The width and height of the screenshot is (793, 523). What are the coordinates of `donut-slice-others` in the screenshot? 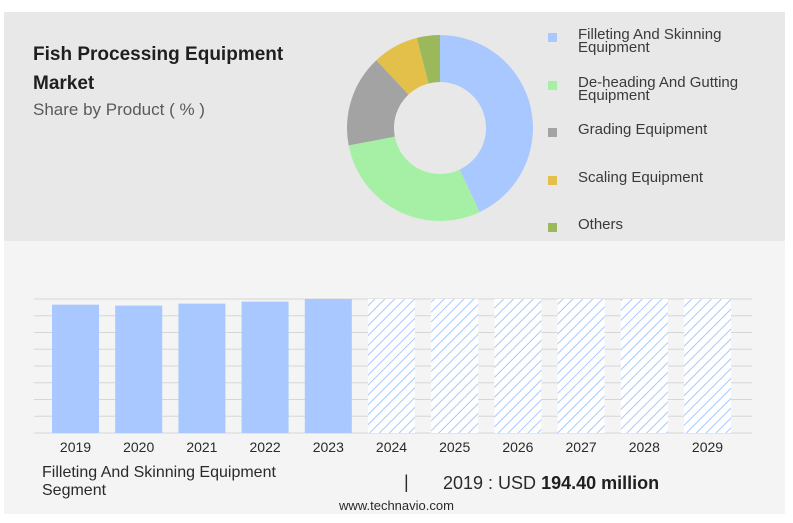 It's located at (428, 59).